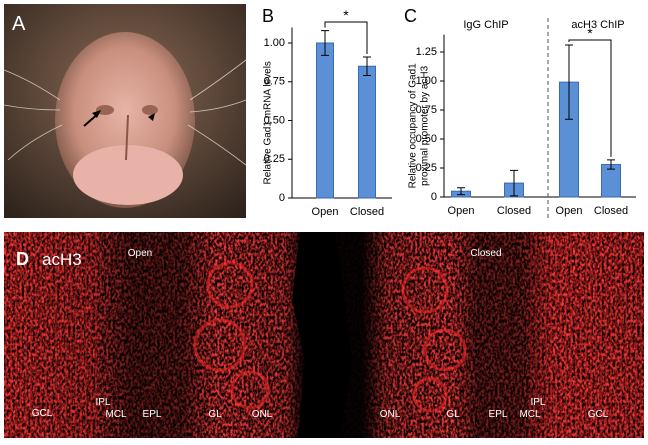  What do you see at coordinates (413, 126) in the screenshot?
I see `y-axis-label: Relative occupancy of Gad1` at bounding box center [413, 126].